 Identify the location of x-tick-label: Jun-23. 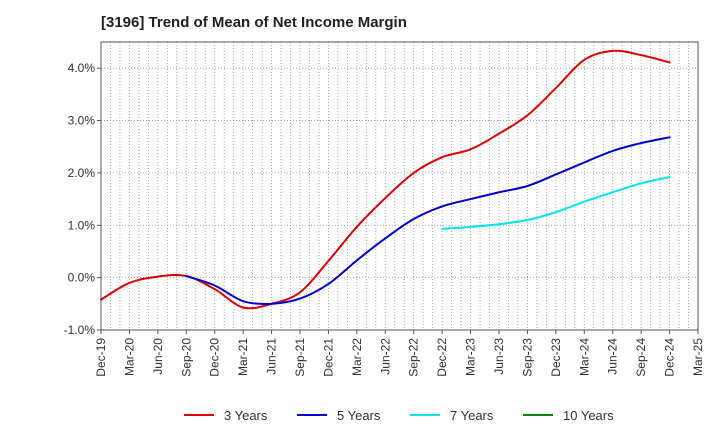
(499, 356).